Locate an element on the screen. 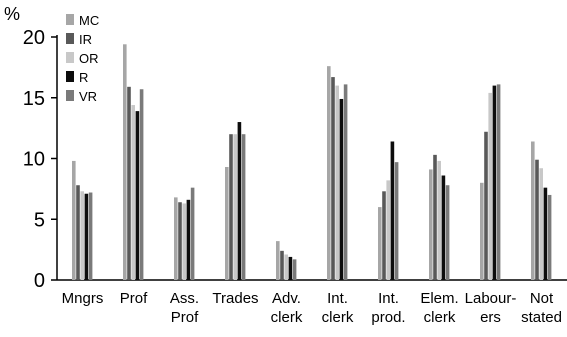 The image size is (567, 337). x-category-label: Ass. is located at coordinates (184, 298).